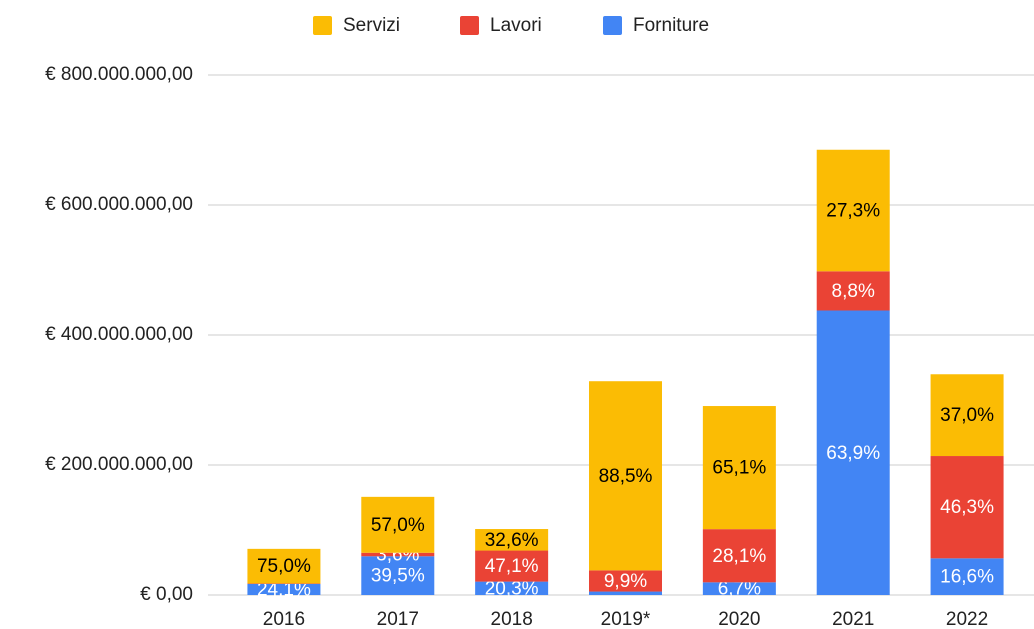 This screenshot has height=629, width=1034. I want to click on x-tick-label: 2016, so click(284, 619).